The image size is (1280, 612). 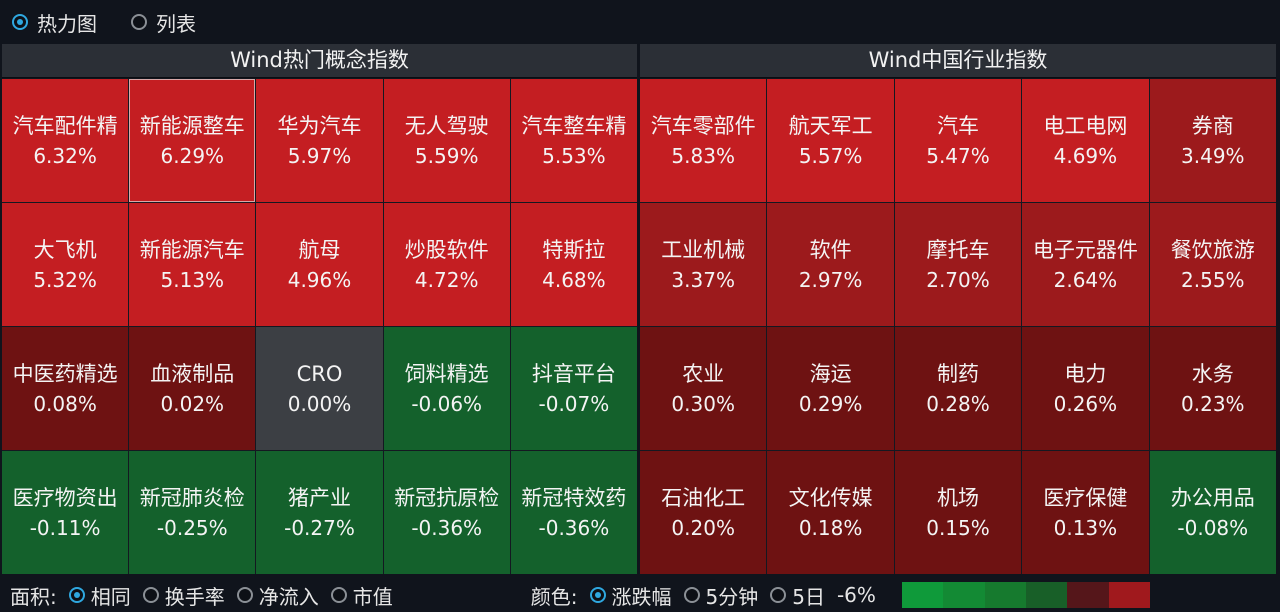 I want to click on concept-tile: 饲料精选 -0.06%, so click(x=446, y=388).